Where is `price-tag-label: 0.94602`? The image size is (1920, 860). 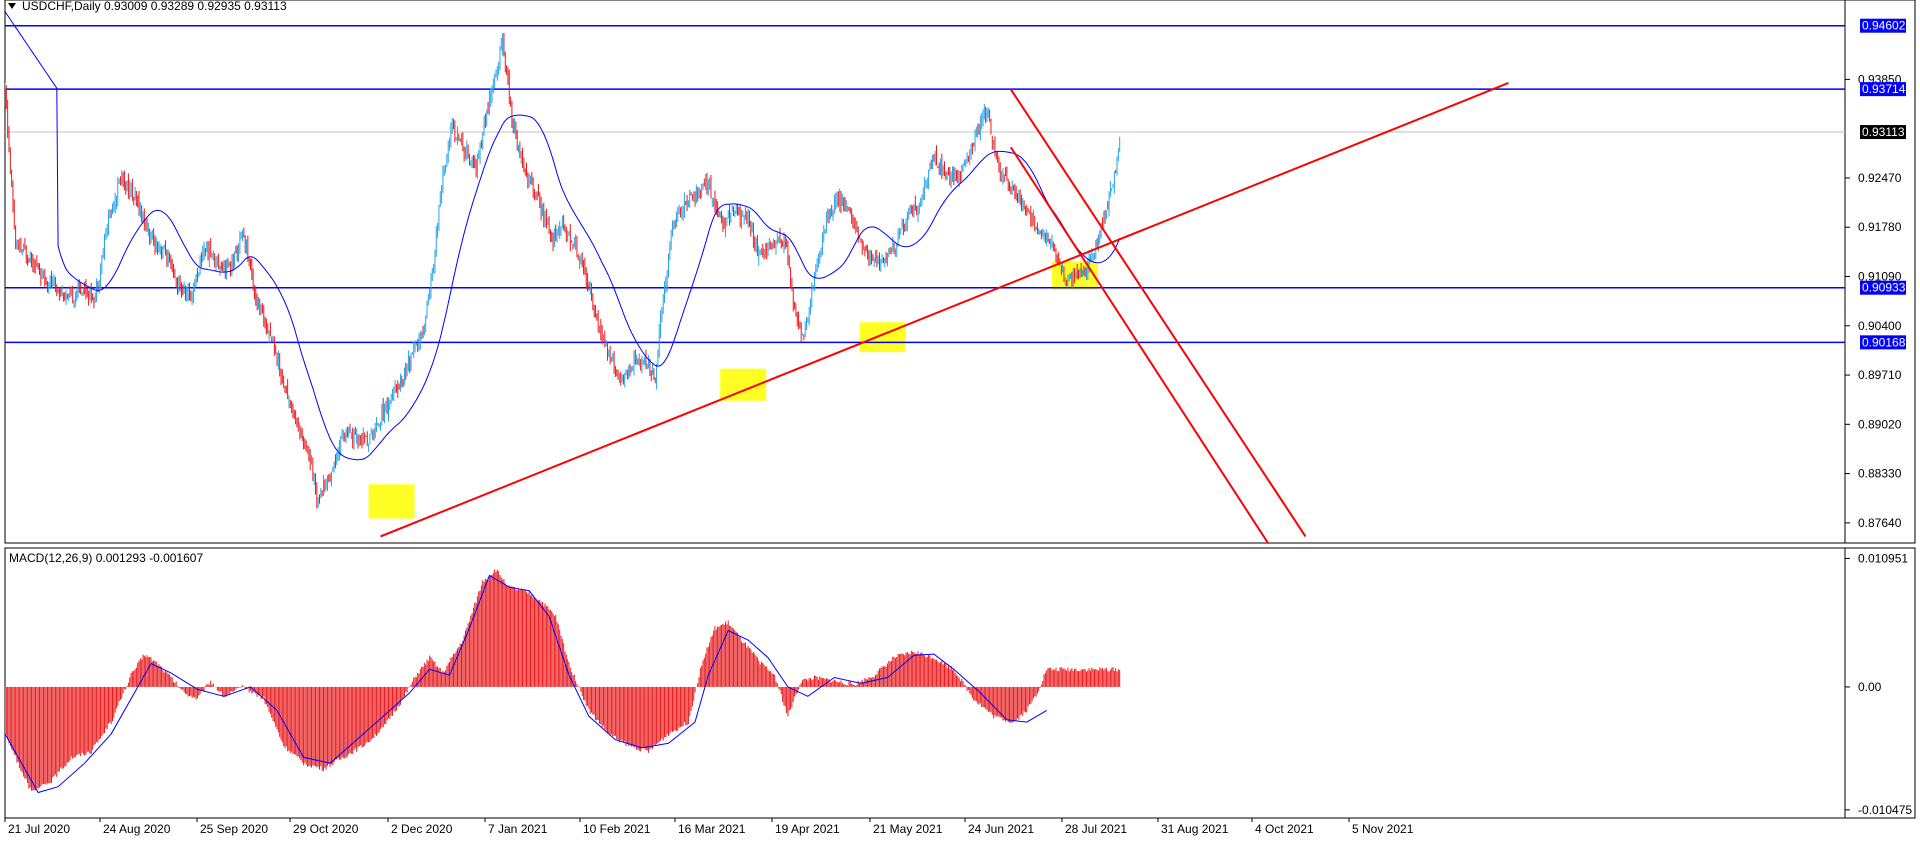 price-tag-label: 0.94602 is located at coordinates (1884, 26).